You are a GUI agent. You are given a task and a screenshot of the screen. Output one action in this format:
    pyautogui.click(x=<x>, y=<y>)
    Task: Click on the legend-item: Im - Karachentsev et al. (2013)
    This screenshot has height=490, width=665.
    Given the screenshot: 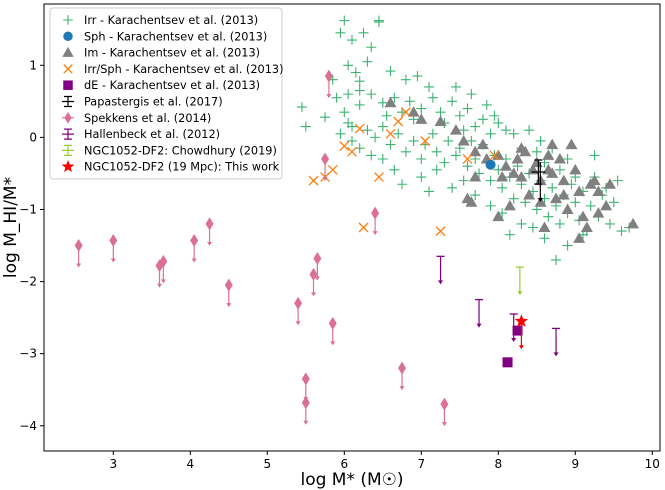 What is the action you would take?
    pyautogui.click(x=161, y=53)
    